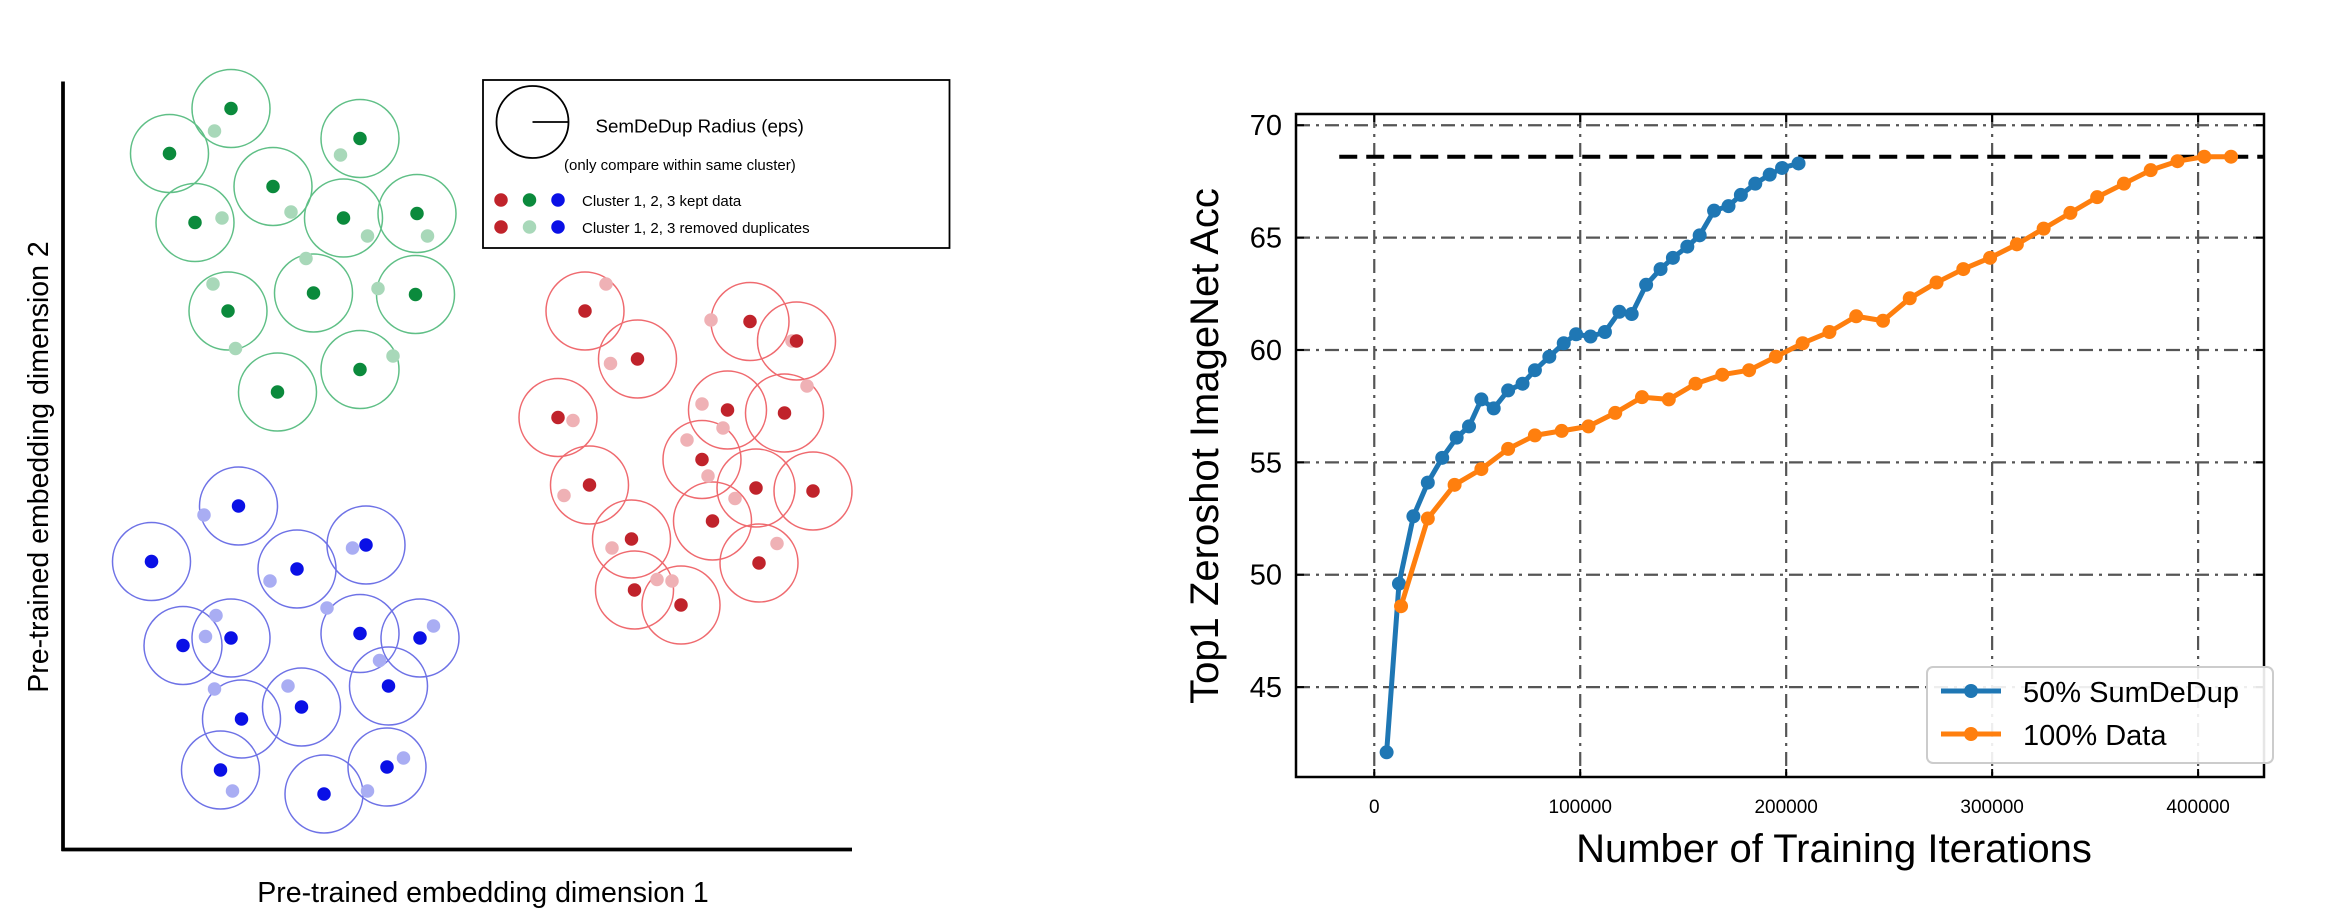 This screenshot has width=2330, height=917. I want to click on left-x-axis-label: Pre-trained embedding dimension 1, so click(483, 893).